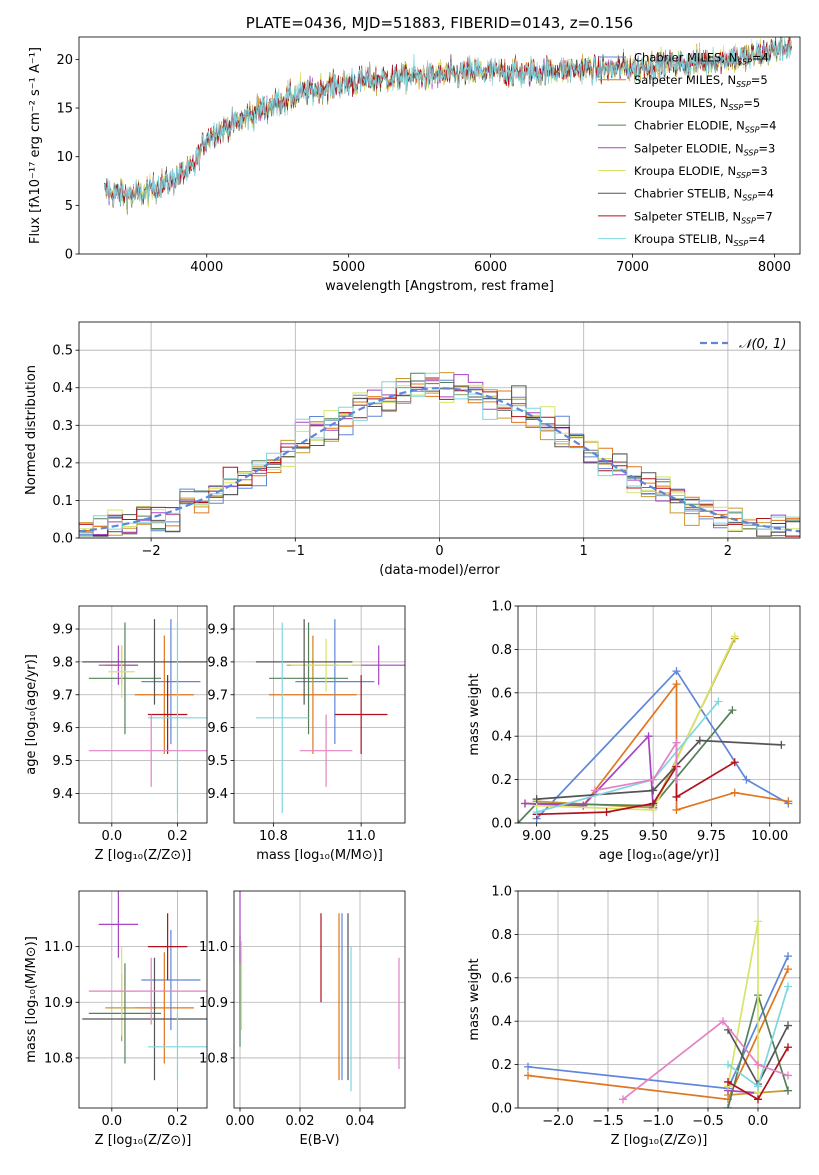 The width and height of the screenshot is (819, 1175). What do you see at coordinates (594, 836) in the screenshot?
I see `x-tick-label: 9.25` at bounding box center [594, 836].